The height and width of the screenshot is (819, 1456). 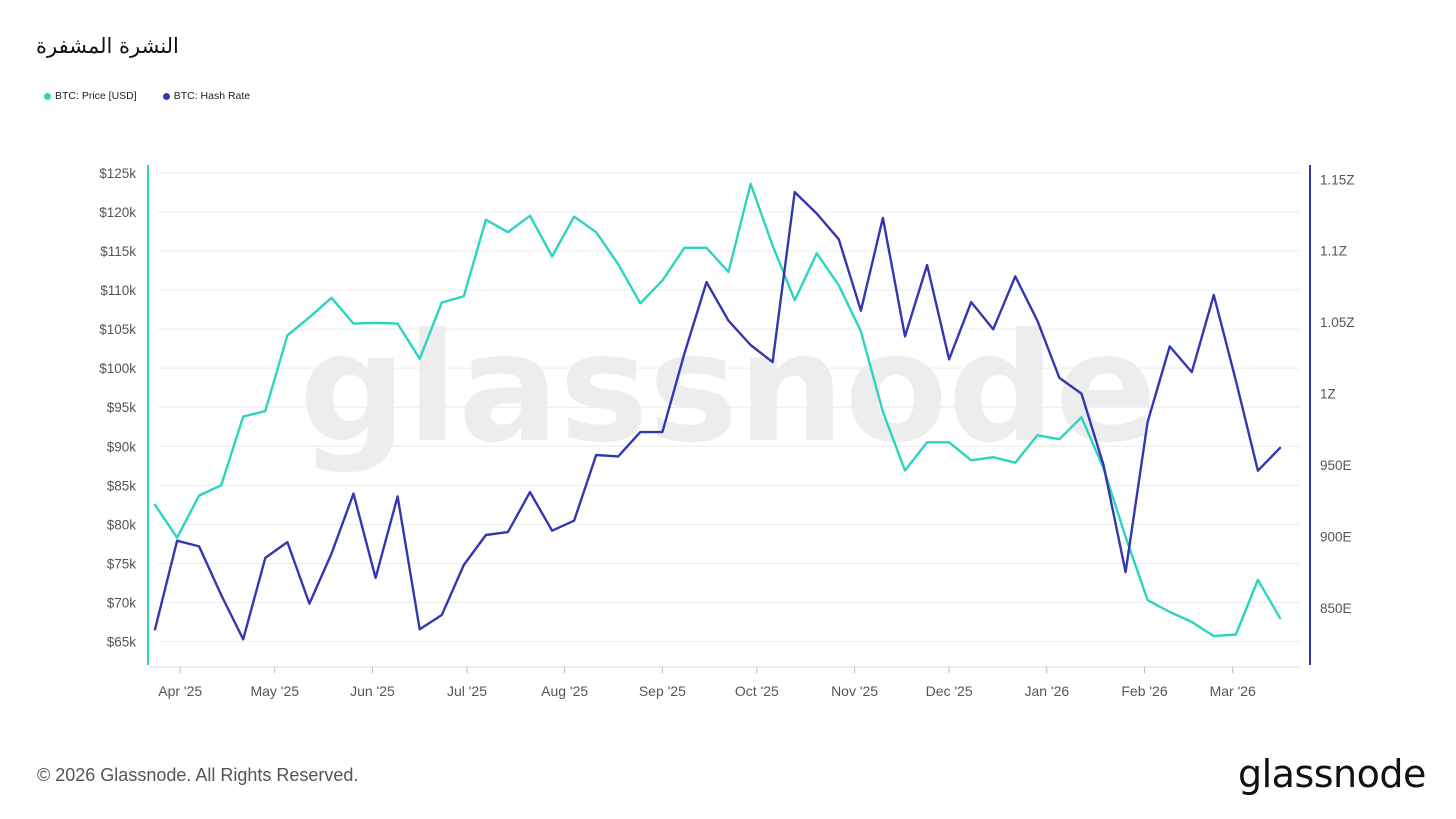 What do you see at coordinates (467, 691) in the screenshot?
I see `x-tick-label: Jul '25` at bounding box center [467, 691].